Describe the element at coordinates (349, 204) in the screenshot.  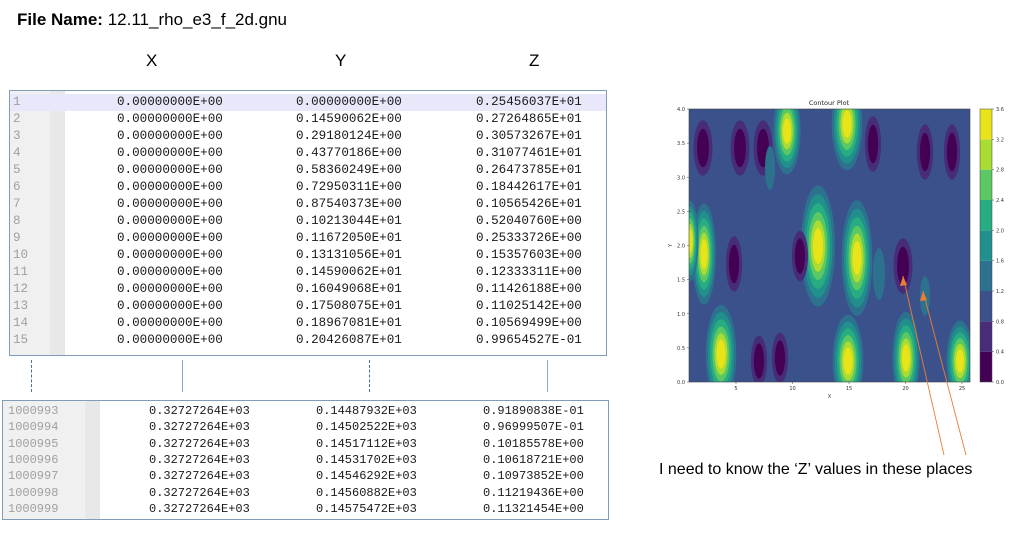
I see `y-value: 0.87540373E+00` at that location.